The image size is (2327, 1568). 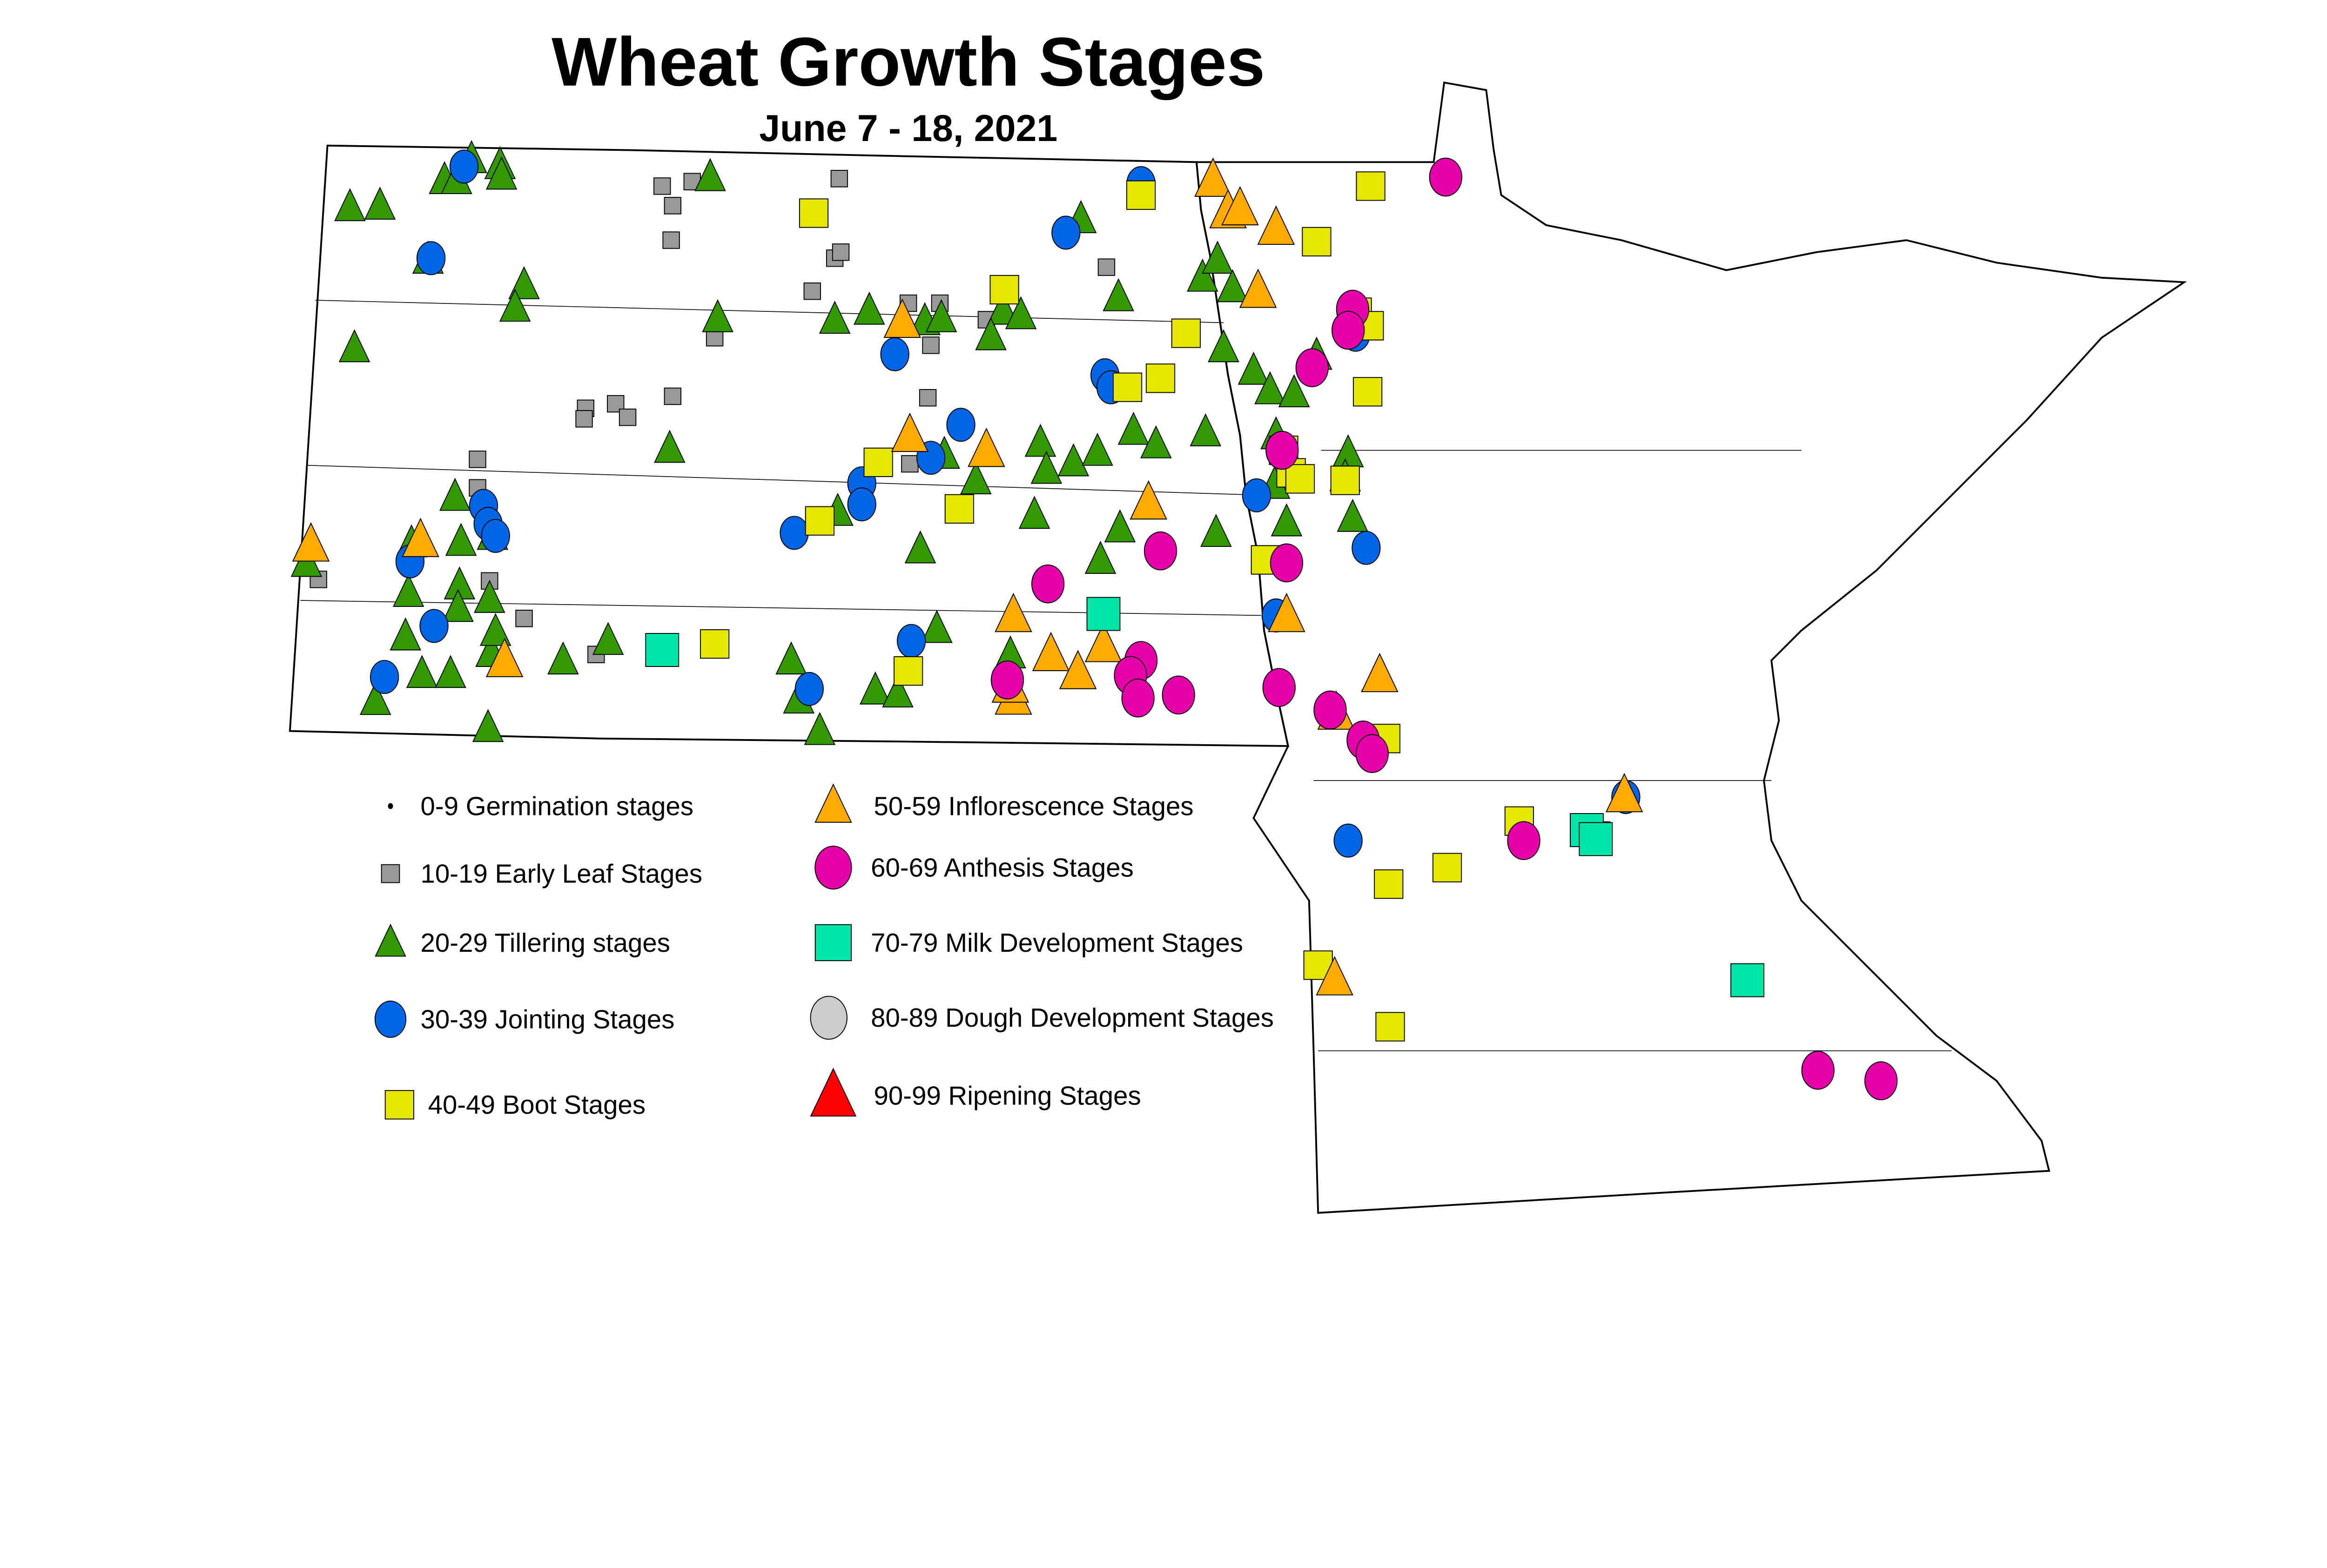 What do you see at coordinates (828, 1018) in the screenshot?
I see `legend-symbol-dough` at bounding box center [828, 1018].